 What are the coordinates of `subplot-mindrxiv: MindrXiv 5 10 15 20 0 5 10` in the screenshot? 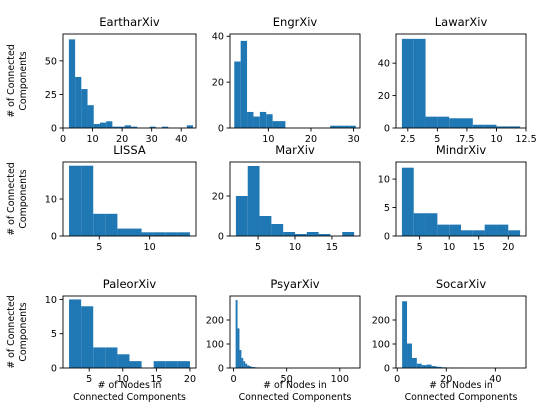 It's located at (452, 198).